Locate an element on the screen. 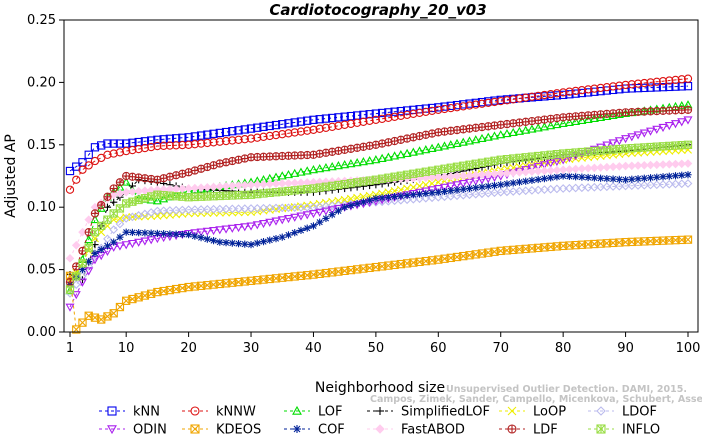 Image resolution: width=702 pixels, height=434 pixels. legend-label: LDOF is located at coordinates (639, 412).